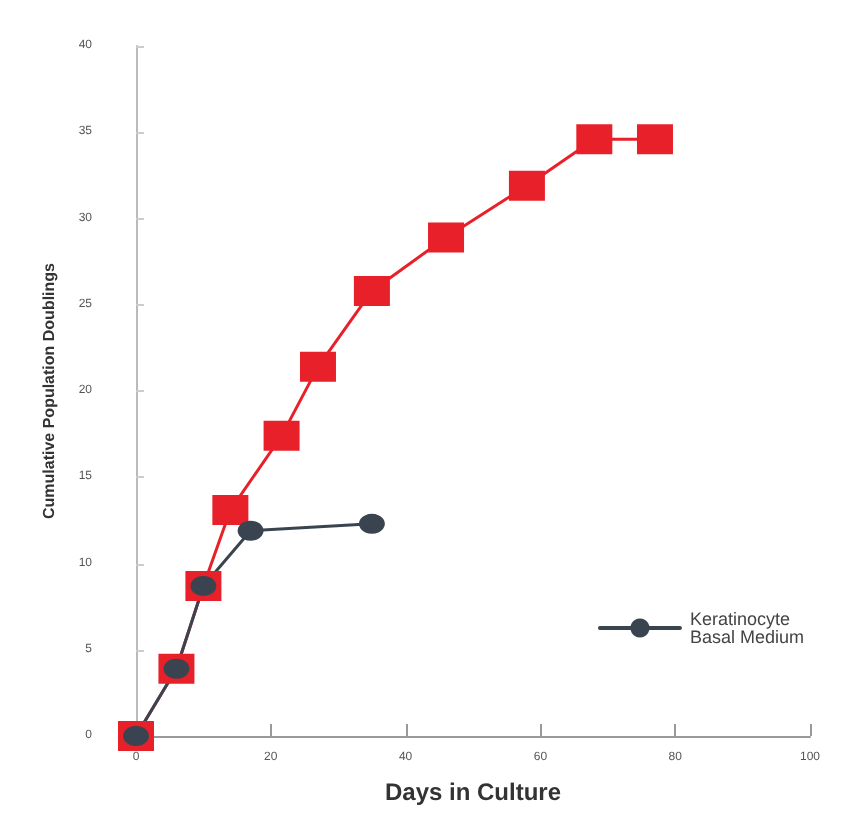 The height and width of the screenshot is (832, 850). Describe the element at coordinates (48, 390) in the screenshot. I see `y-axis-title: Cumulative Population Doublings` at that location.